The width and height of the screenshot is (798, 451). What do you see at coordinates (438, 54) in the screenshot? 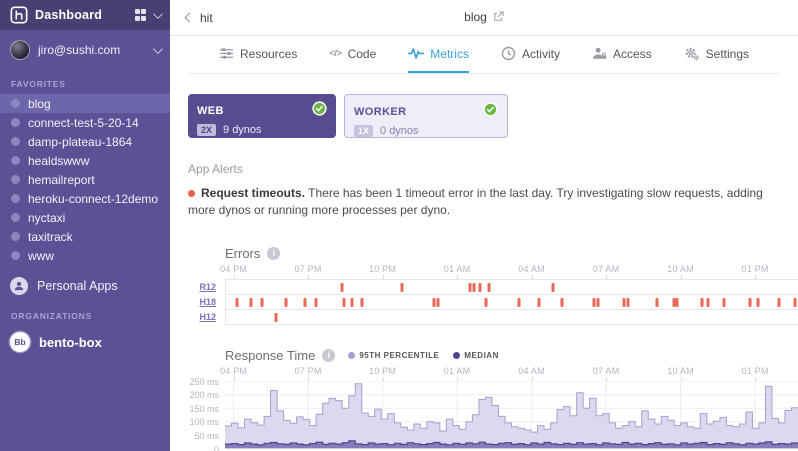
I see `tab-metrics: Metrics` at bounding box center [438, 54].